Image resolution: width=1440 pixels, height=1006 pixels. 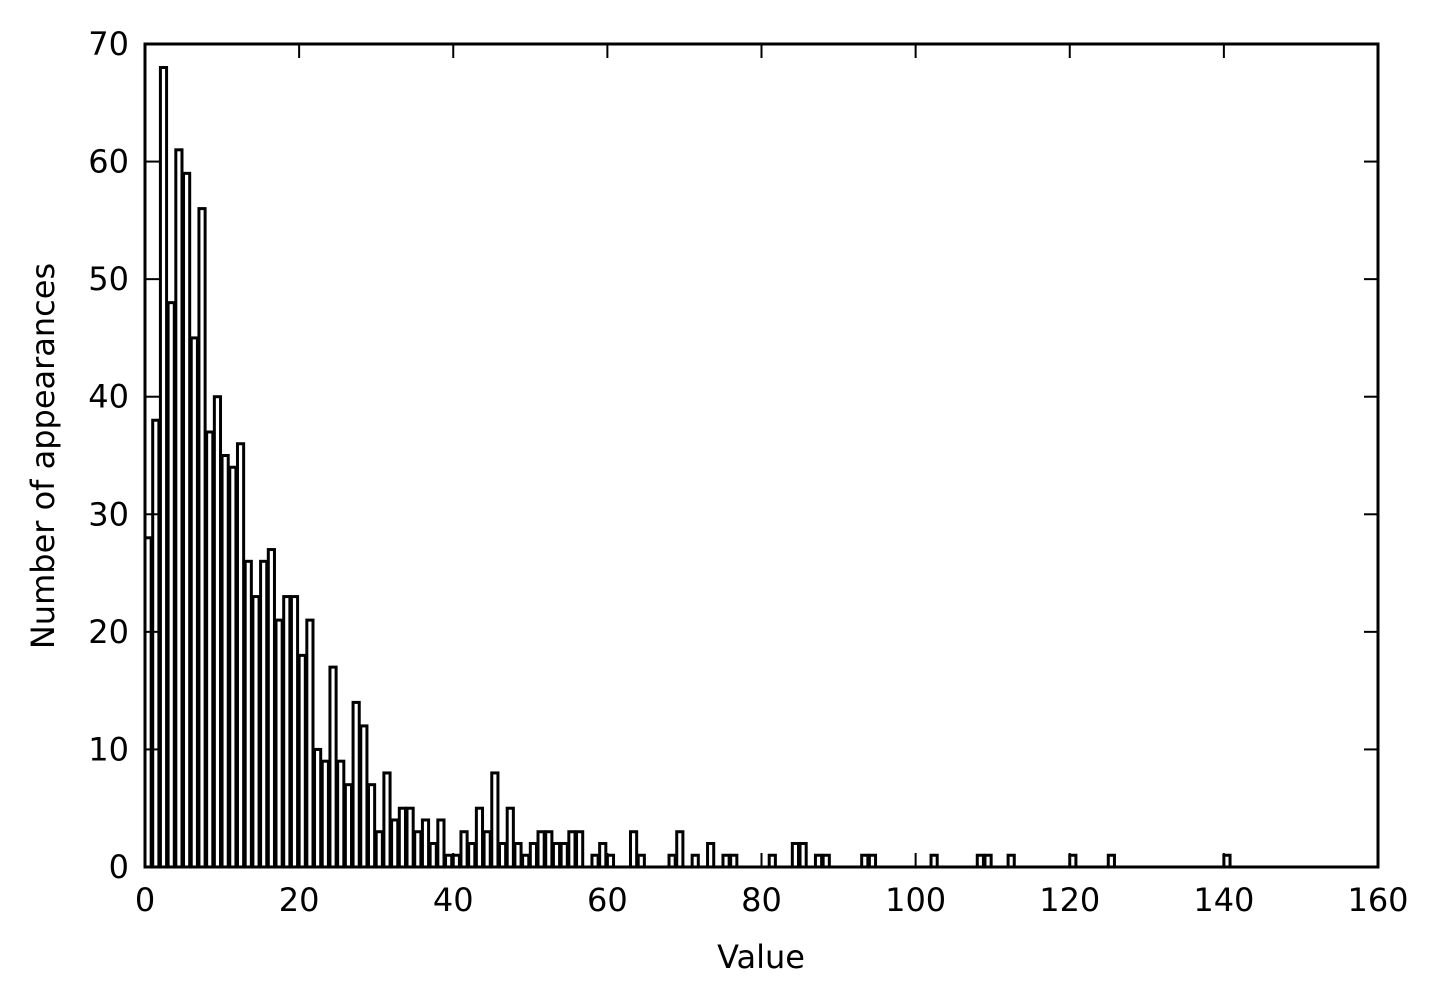 What do you see at coordinates (108, 44) in the screenshot?
I see `y-tick-label: 70` at bounding box center [108, 44].